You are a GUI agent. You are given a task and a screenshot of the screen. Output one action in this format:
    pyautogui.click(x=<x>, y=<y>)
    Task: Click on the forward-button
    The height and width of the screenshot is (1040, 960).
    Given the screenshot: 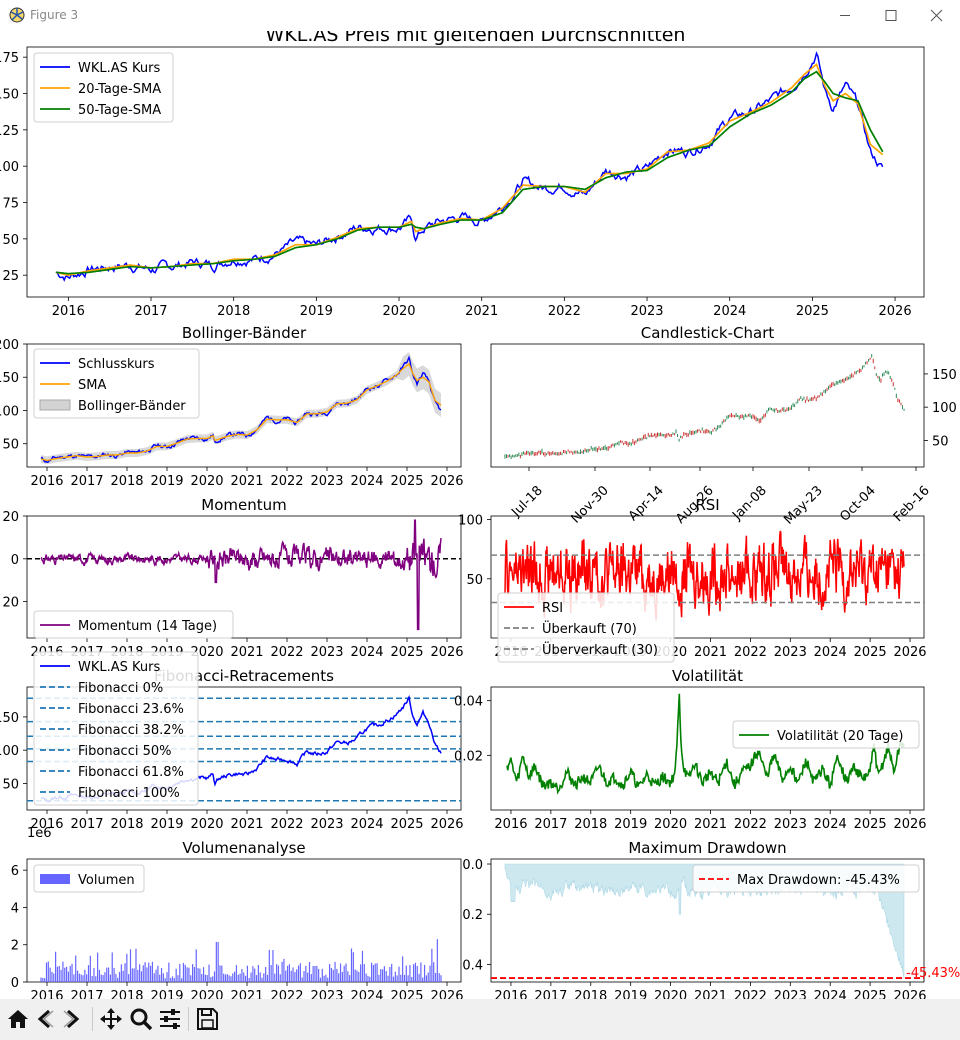 What is the action you would take?
    pyautogui.click(x=72, y=1019)
    